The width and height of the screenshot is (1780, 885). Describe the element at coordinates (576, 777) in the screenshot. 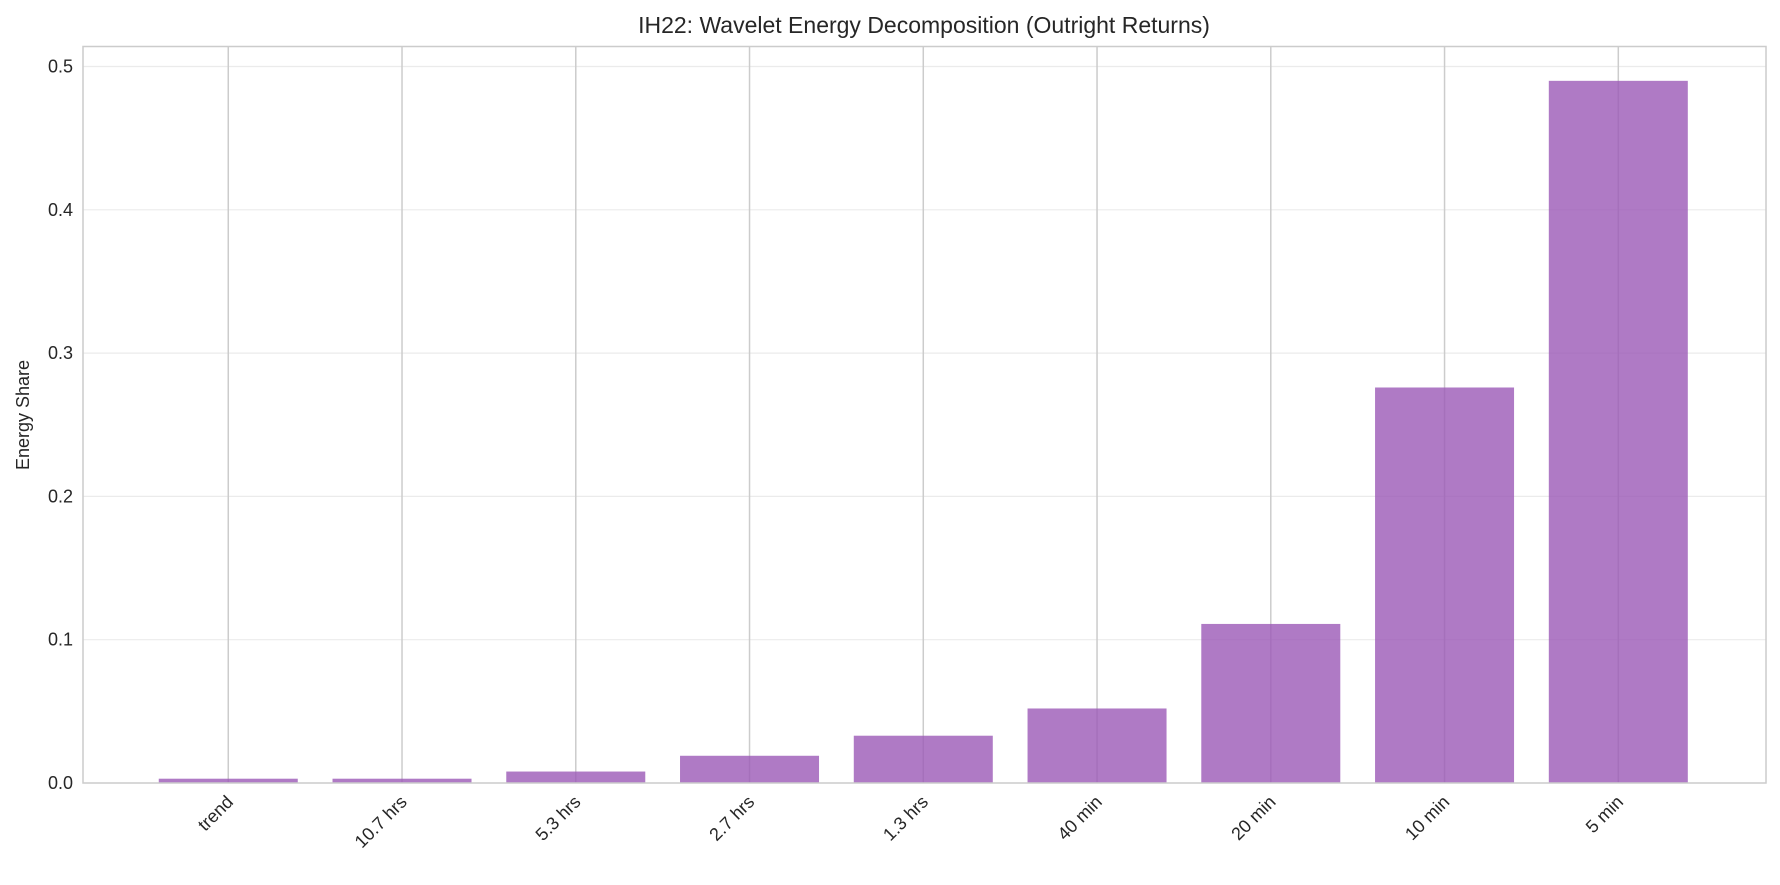

I see `bar-5-3-hrs` at that location.